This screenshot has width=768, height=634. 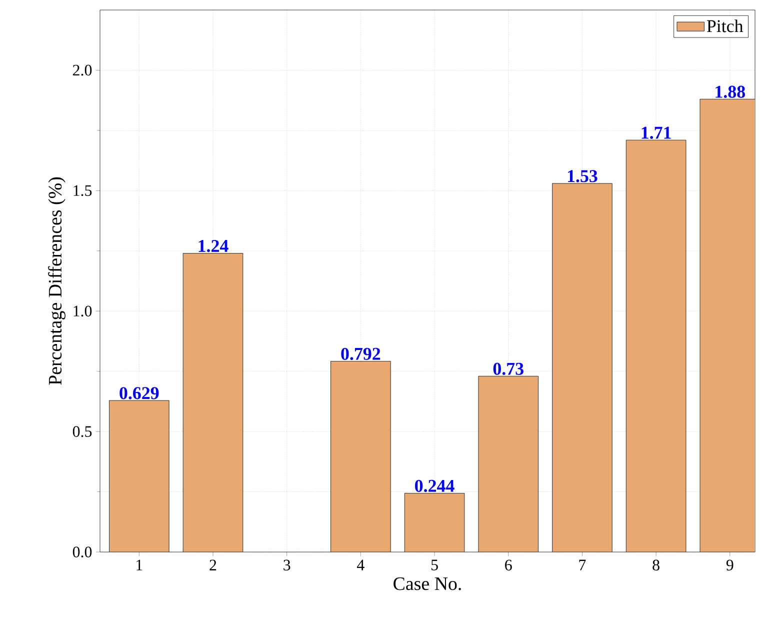 What do you see at coordinates (82, 70) in the screenshot?
I see `y-tick-label: 2.0` at bounding box center [82, 70].